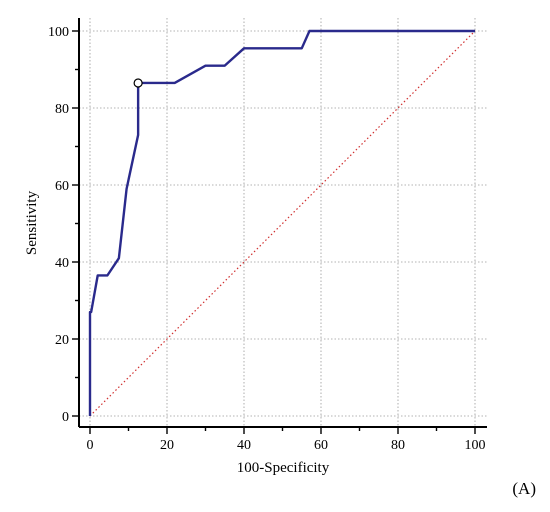 The image size is (550, 512). I want to click on x-axis-ticks: 0 20 40 60 80 100, so click(286, 440).